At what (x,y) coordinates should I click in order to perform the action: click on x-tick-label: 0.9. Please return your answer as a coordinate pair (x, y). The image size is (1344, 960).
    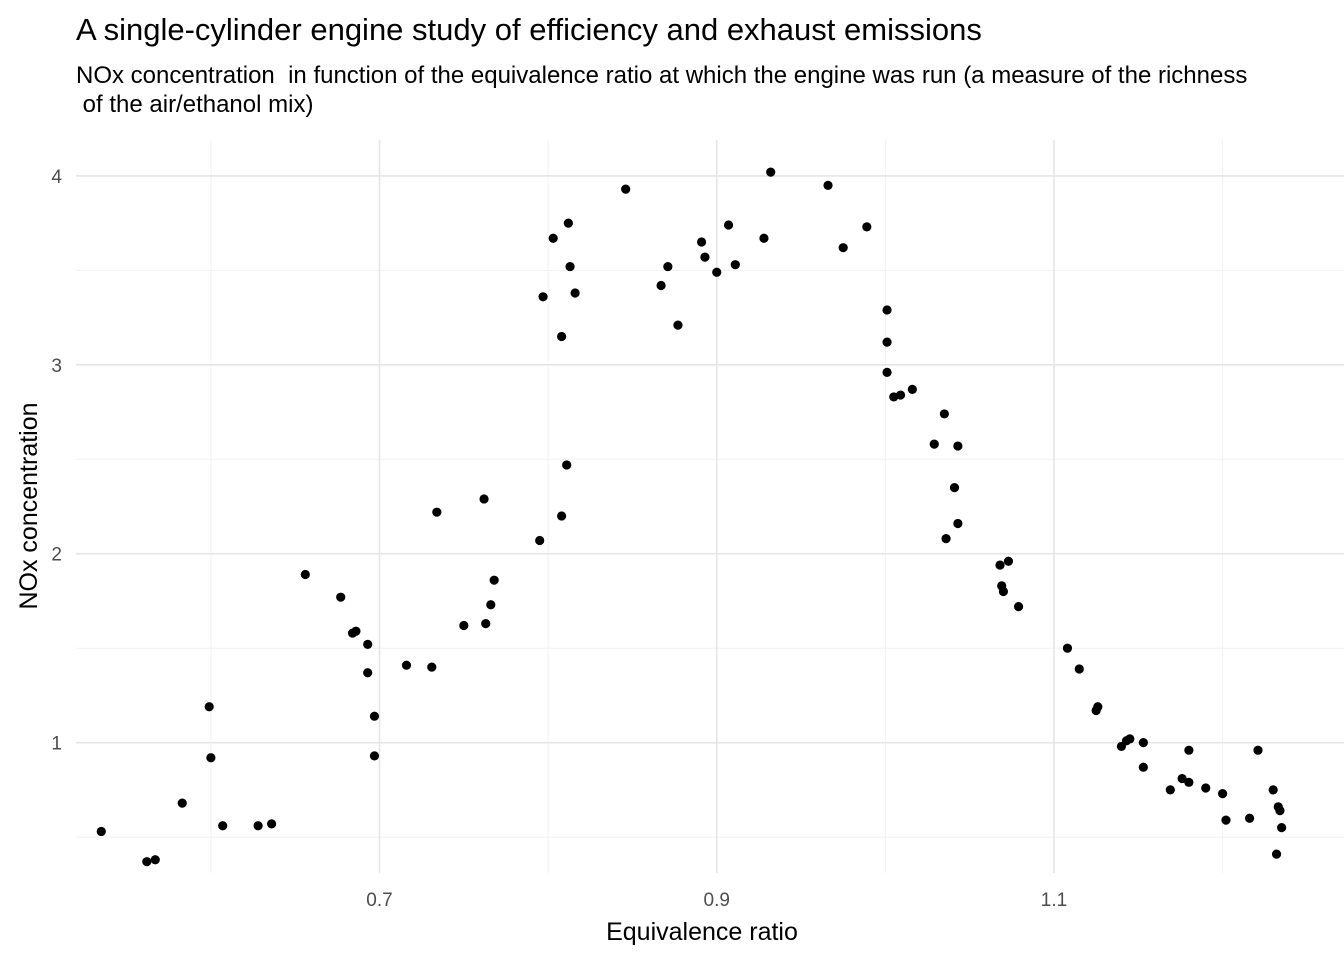
    Looking at the image, I should click on (717, 900).